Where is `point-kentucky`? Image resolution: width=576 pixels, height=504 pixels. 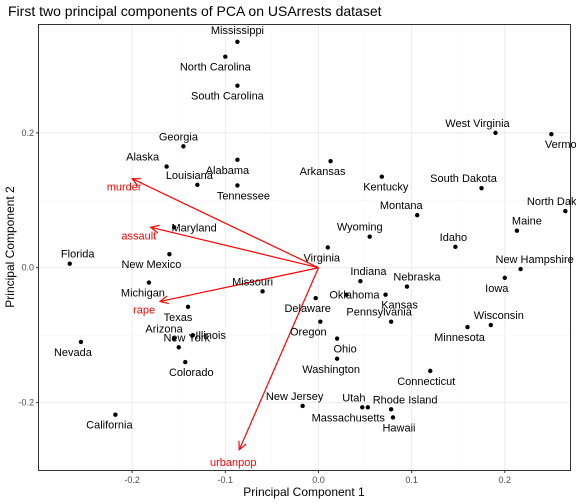
point-kentucky is located at coordinates (382, 176).